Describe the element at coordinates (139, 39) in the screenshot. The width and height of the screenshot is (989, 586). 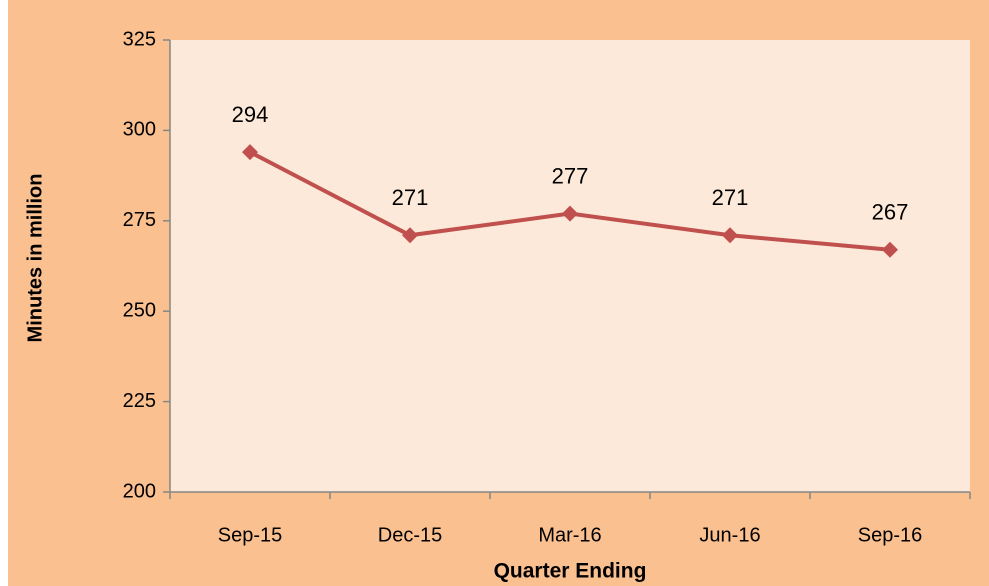
I see `y-tick-label: 325` at that location.